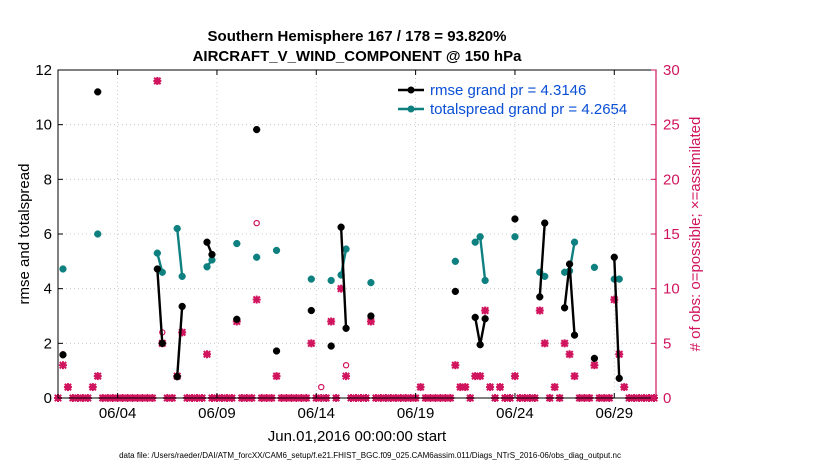  What do you see at coordinates (48, 398) in the screenshot?
I see `y-tick-label: 0` at bounding box center [48, 398].